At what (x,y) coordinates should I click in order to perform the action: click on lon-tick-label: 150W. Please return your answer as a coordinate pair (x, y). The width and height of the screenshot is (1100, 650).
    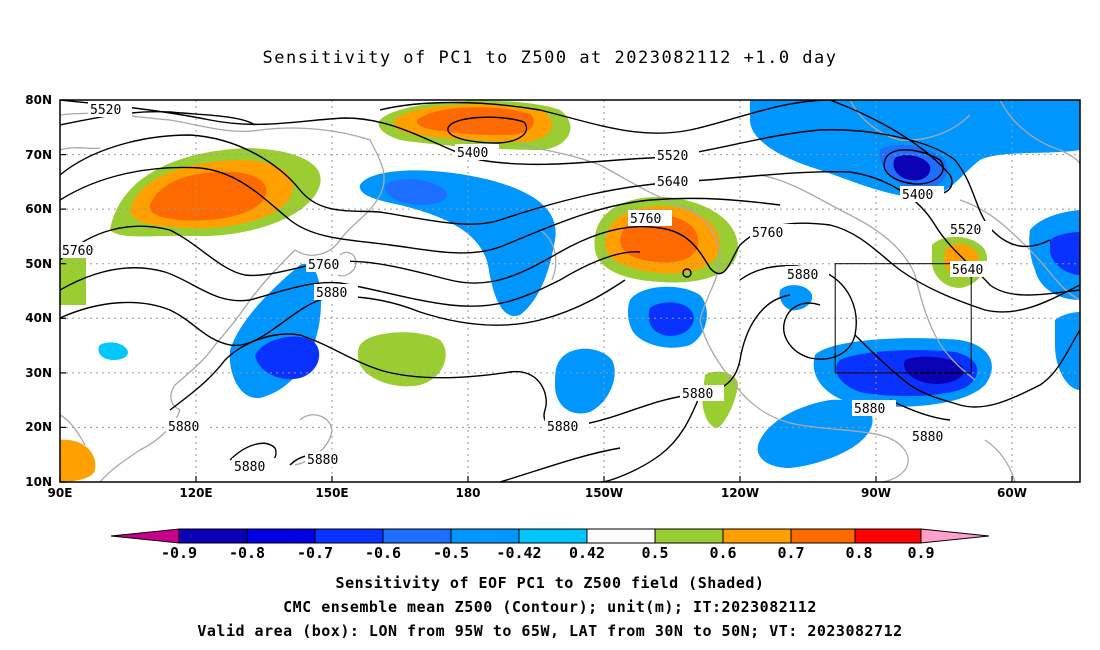
    Looking at the image, I should click on (604, 493).